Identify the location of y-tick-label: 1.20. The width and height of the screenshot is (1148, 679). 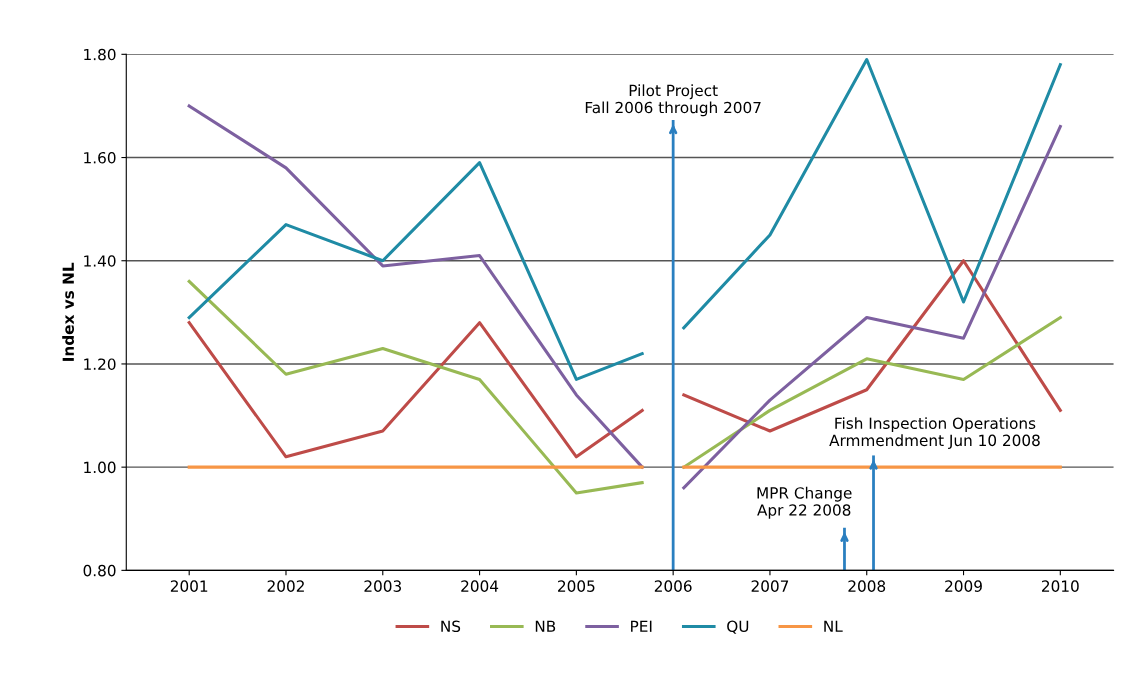
(100, 364).